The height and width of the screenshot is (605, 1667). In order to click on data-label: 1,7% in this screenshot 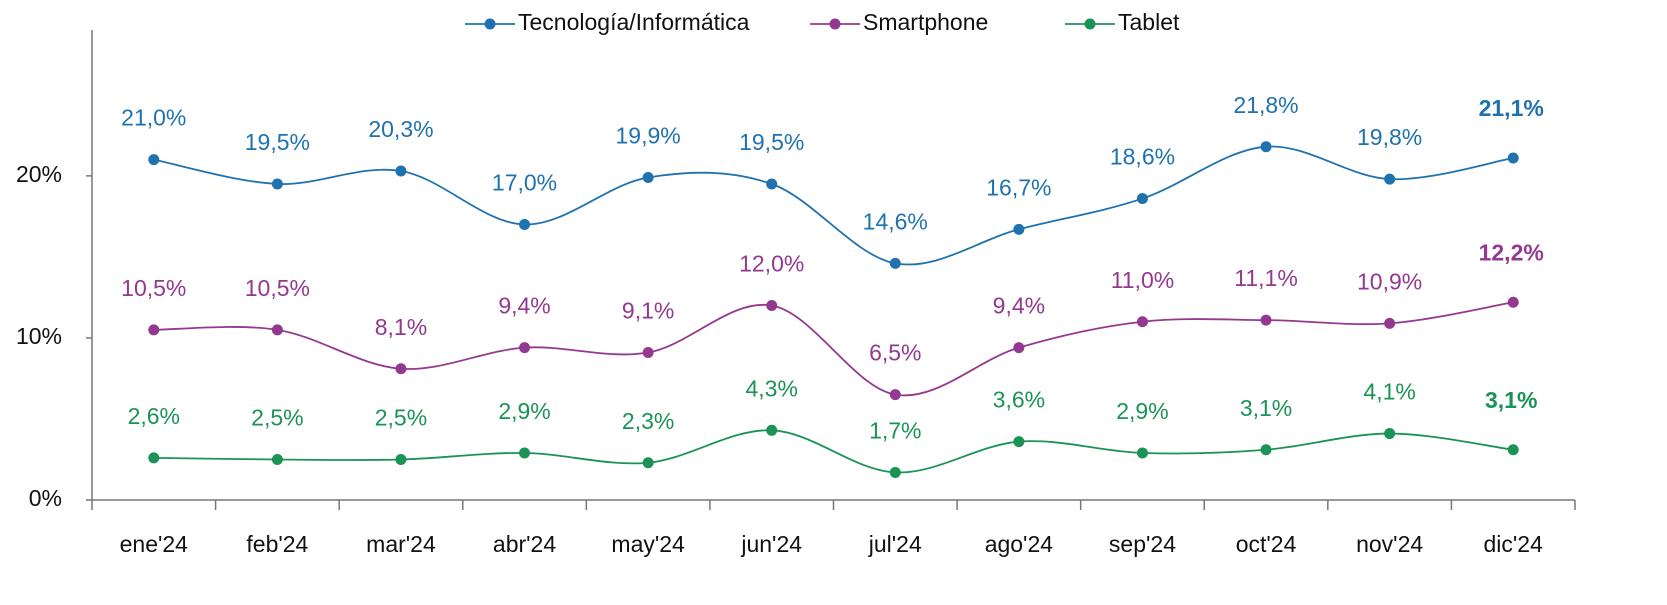, I will do `click(895, 431)`.